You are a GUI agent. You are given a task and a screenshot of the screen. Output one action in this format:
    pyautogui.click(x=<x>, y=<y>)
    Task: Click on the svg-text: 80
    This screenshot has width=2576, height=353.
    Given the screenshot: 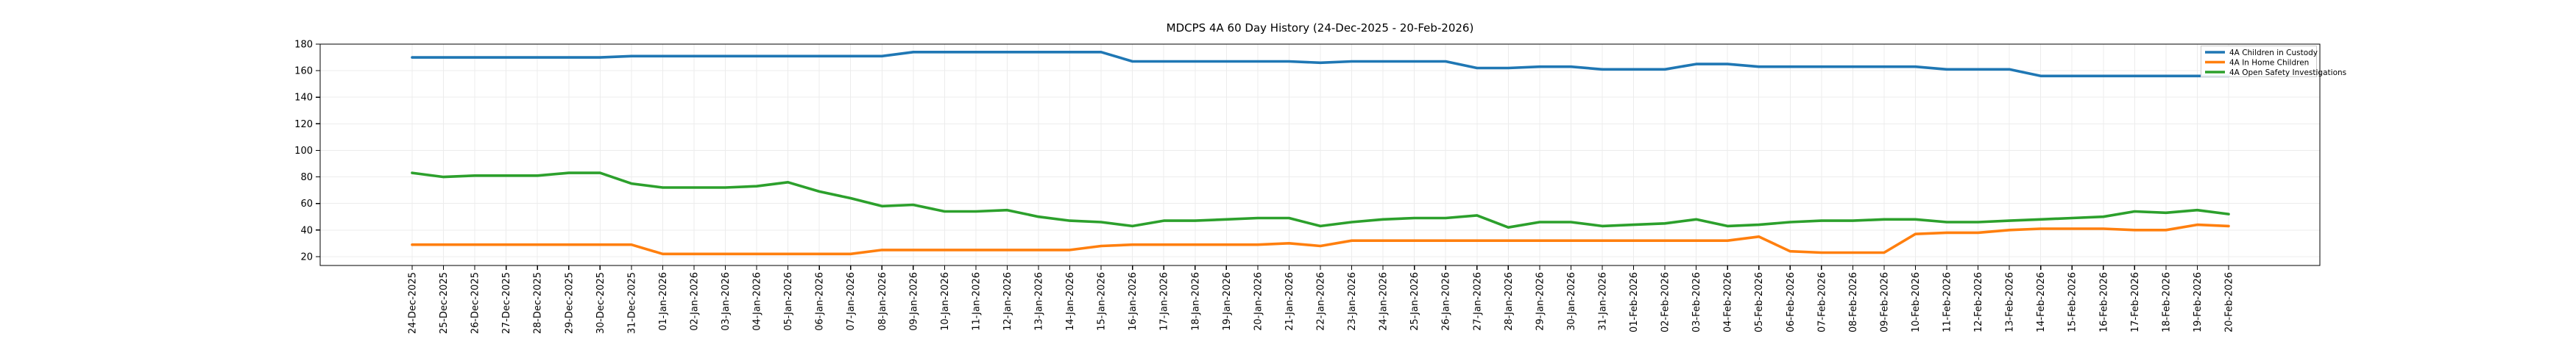 What is the action you would take?
    pyautogui.click(x=306, y=177)
    